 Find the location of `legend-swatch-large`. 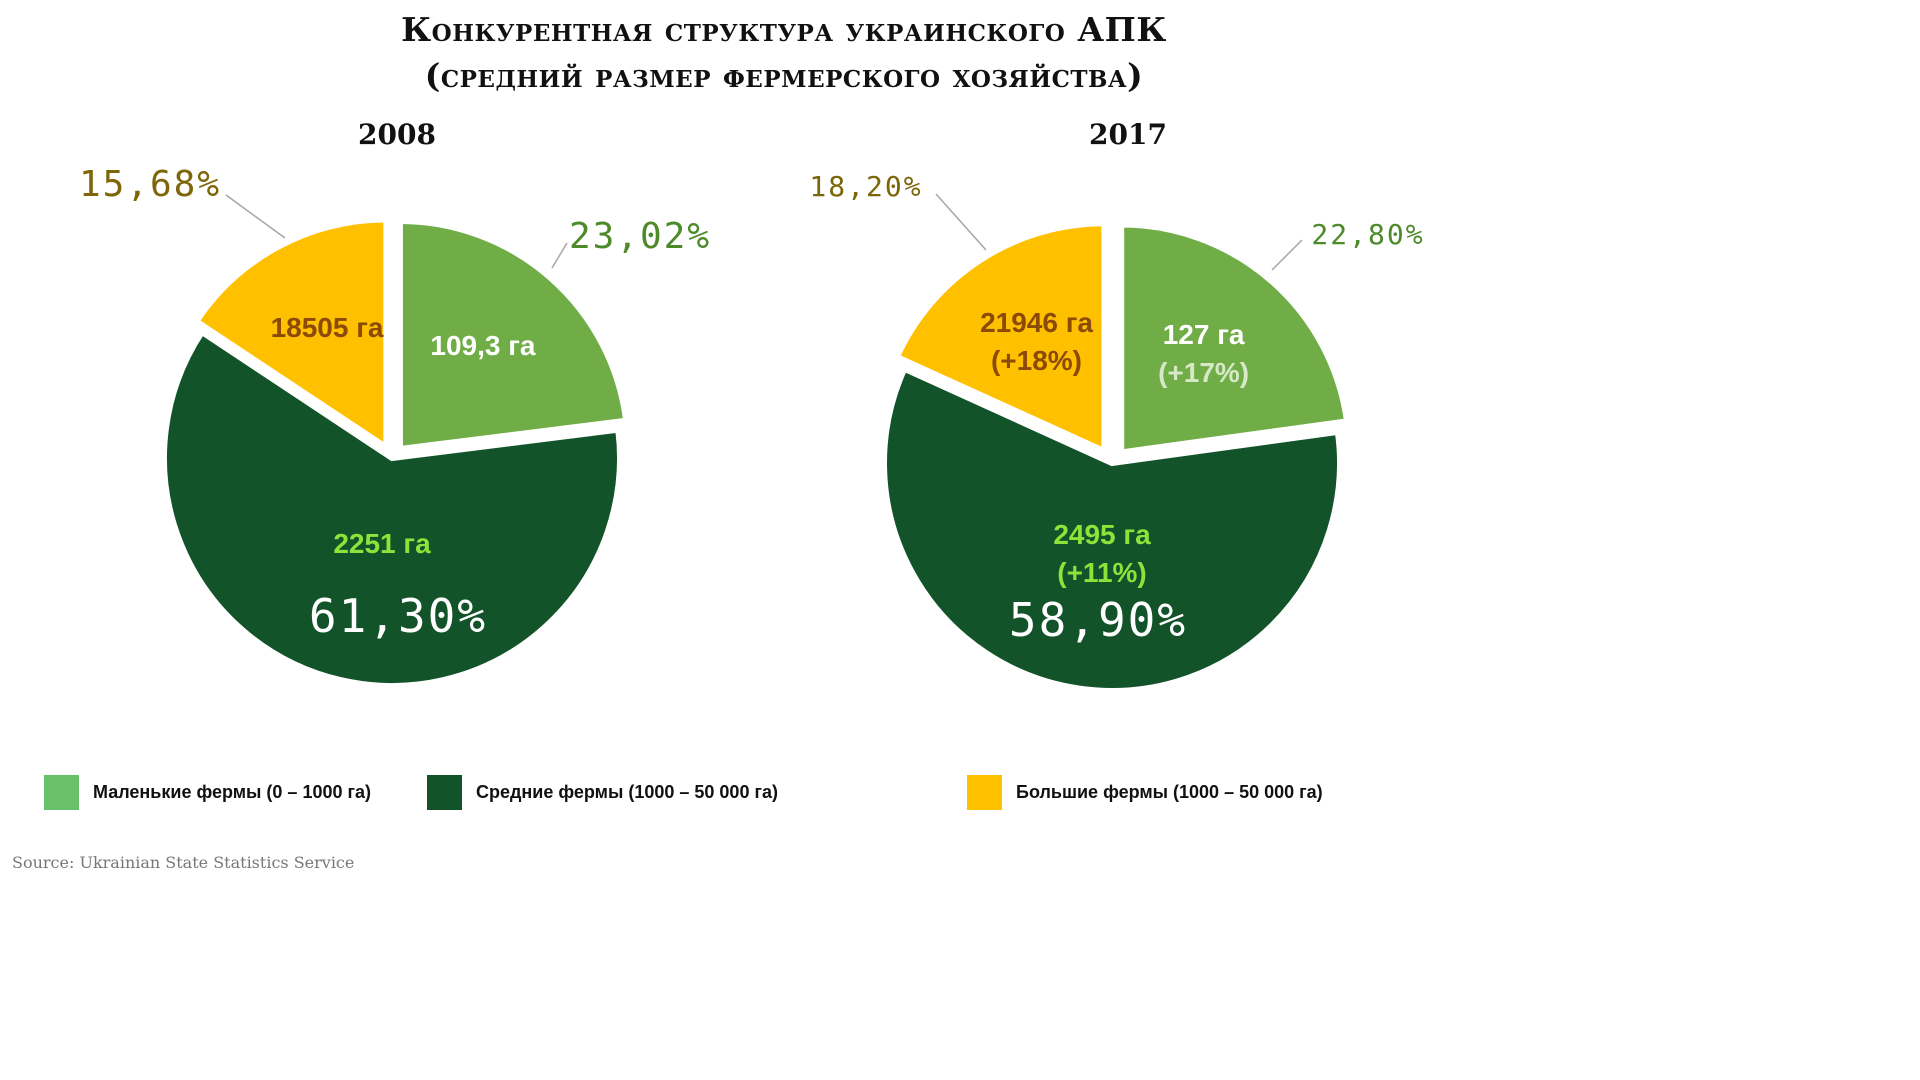

legend-swatch-large is located at coordinates (984, 792).